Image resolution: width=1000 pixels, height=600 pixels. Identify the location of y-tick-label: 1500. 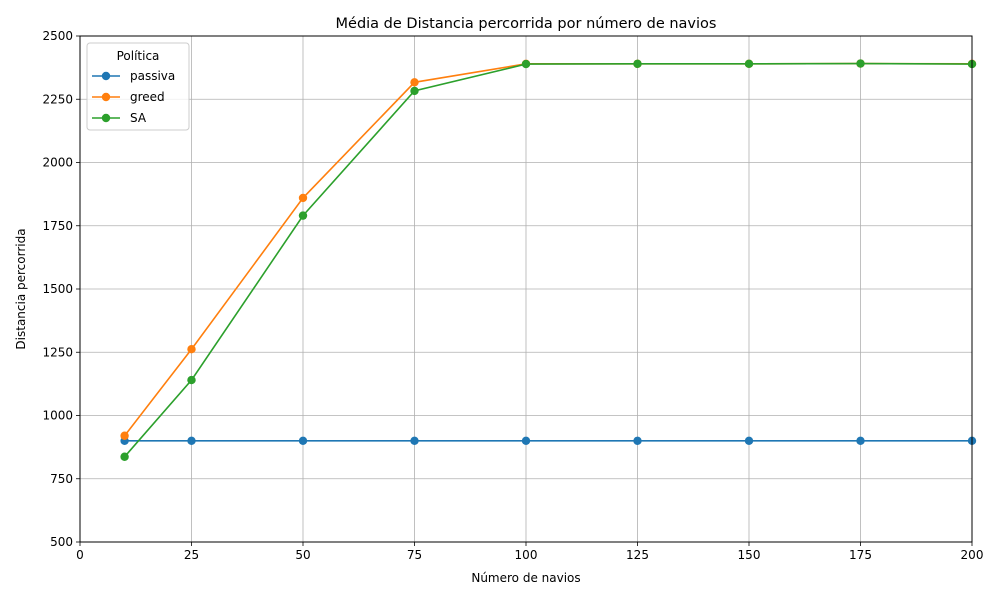
(57, 289).